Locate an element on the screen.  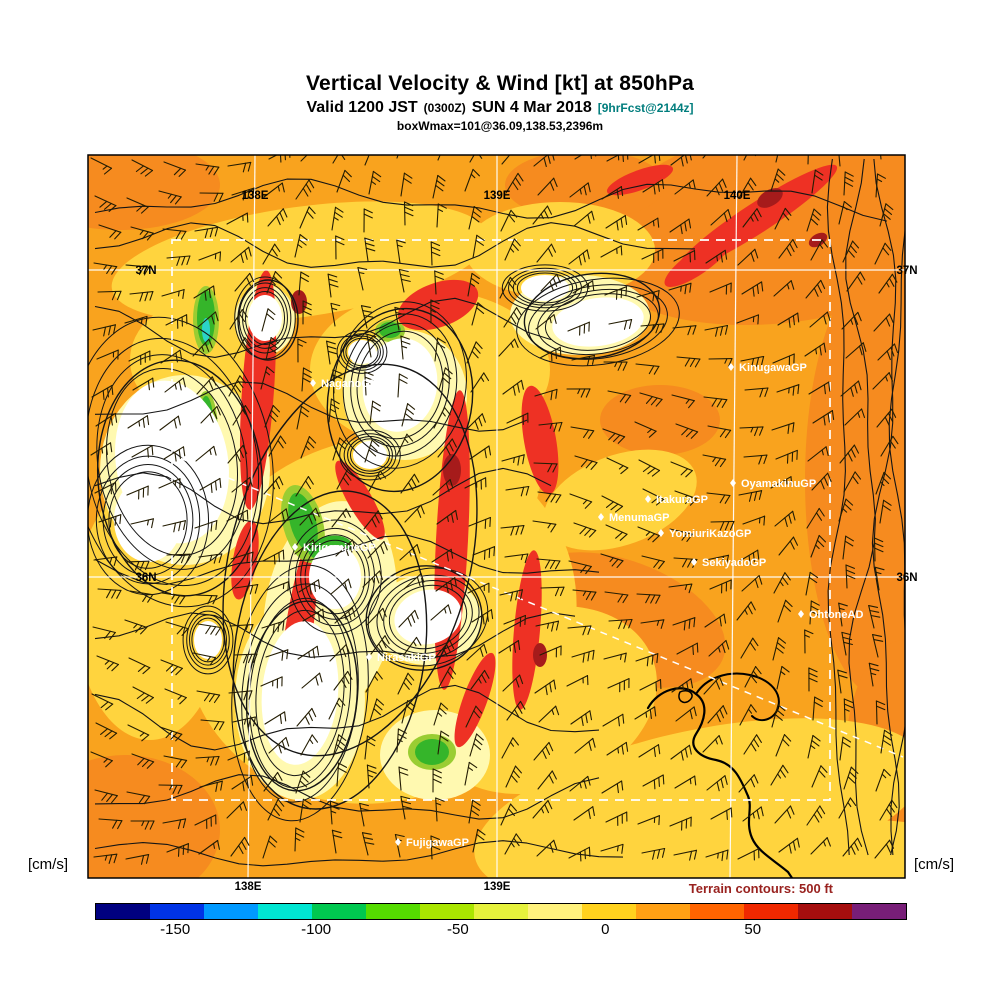
lon-label-top: 138E is located at coordinates (255, 196).